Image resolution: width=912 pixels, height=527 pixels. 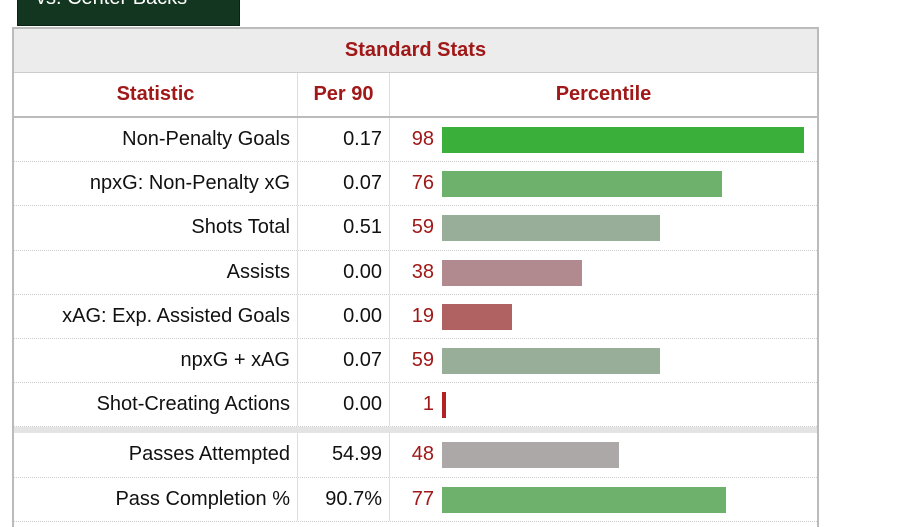 I want to click on statistic-cell: npxG + xAG, so click(x=156, y=361).